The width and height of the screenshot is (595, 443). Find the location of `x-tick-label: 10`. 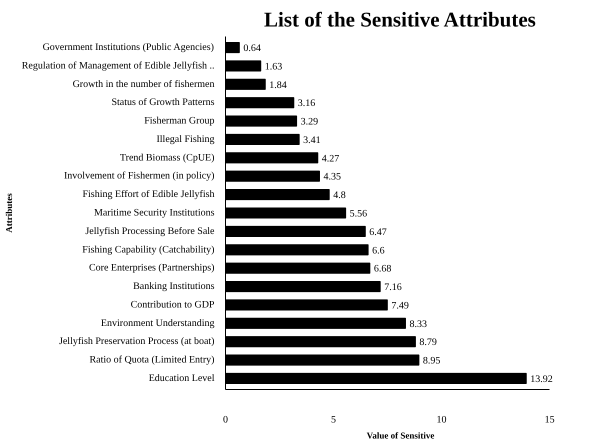

x-tick-label: 10 is located at coordinates (441, 420).